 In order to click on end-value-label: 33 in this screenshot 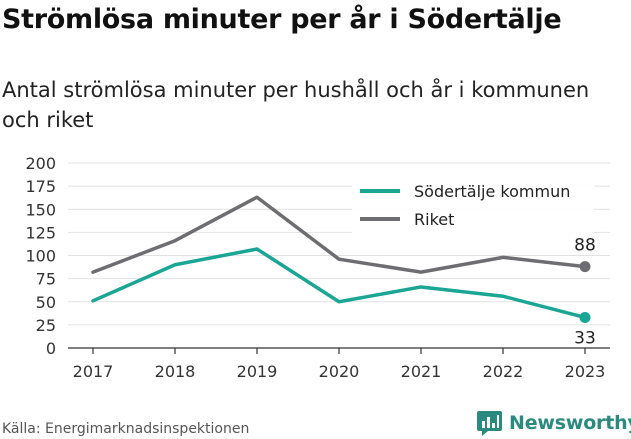, I will do `click(585, 338)`.